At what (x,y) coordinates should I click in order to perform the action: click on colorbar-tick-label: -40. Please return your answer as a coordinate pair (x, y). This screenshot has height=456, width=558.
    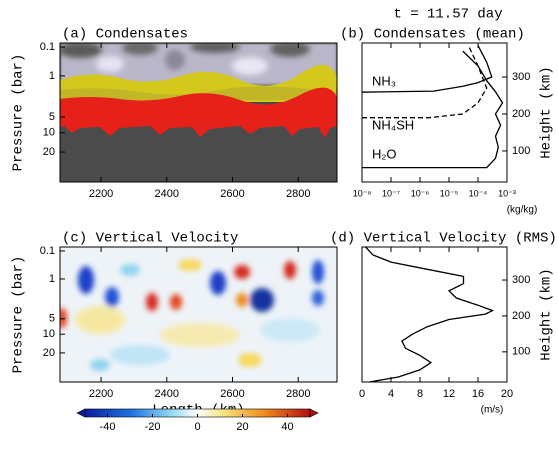
    Looking at the image, I should click on (108, 427).